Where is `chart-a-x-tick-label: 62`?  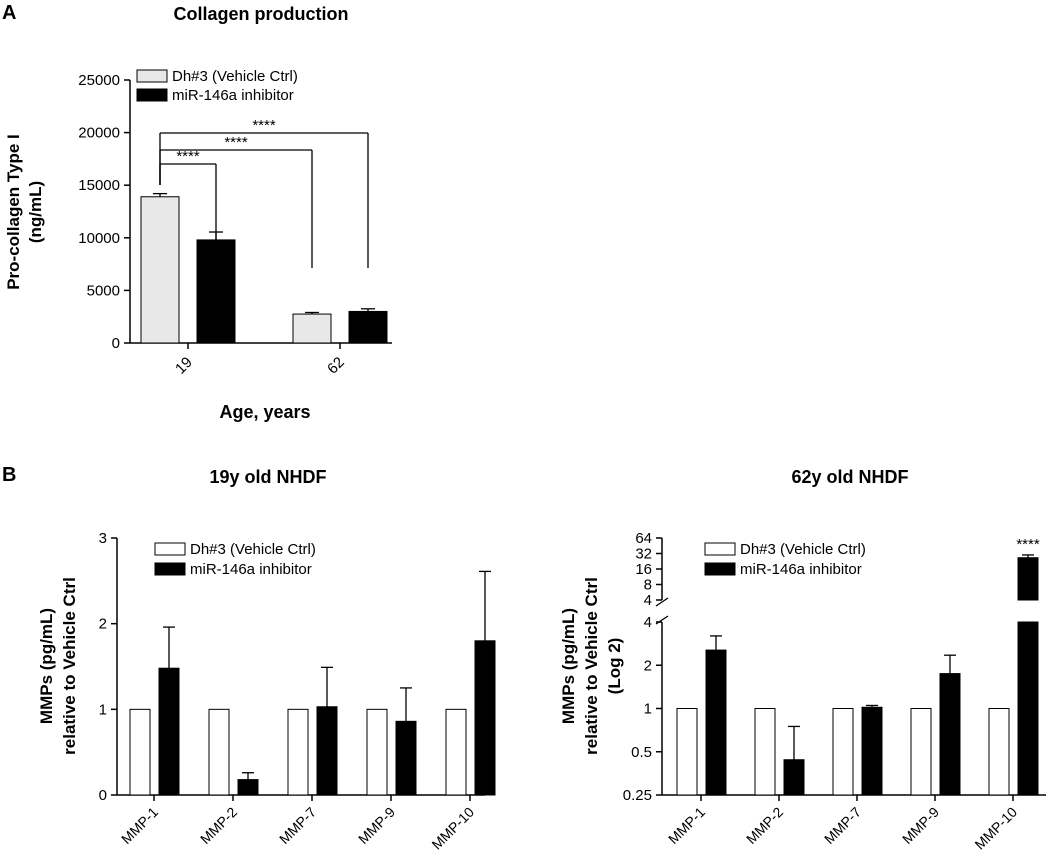
chart-a-x-tick-label: 62 is located at coordinates (336, 366).